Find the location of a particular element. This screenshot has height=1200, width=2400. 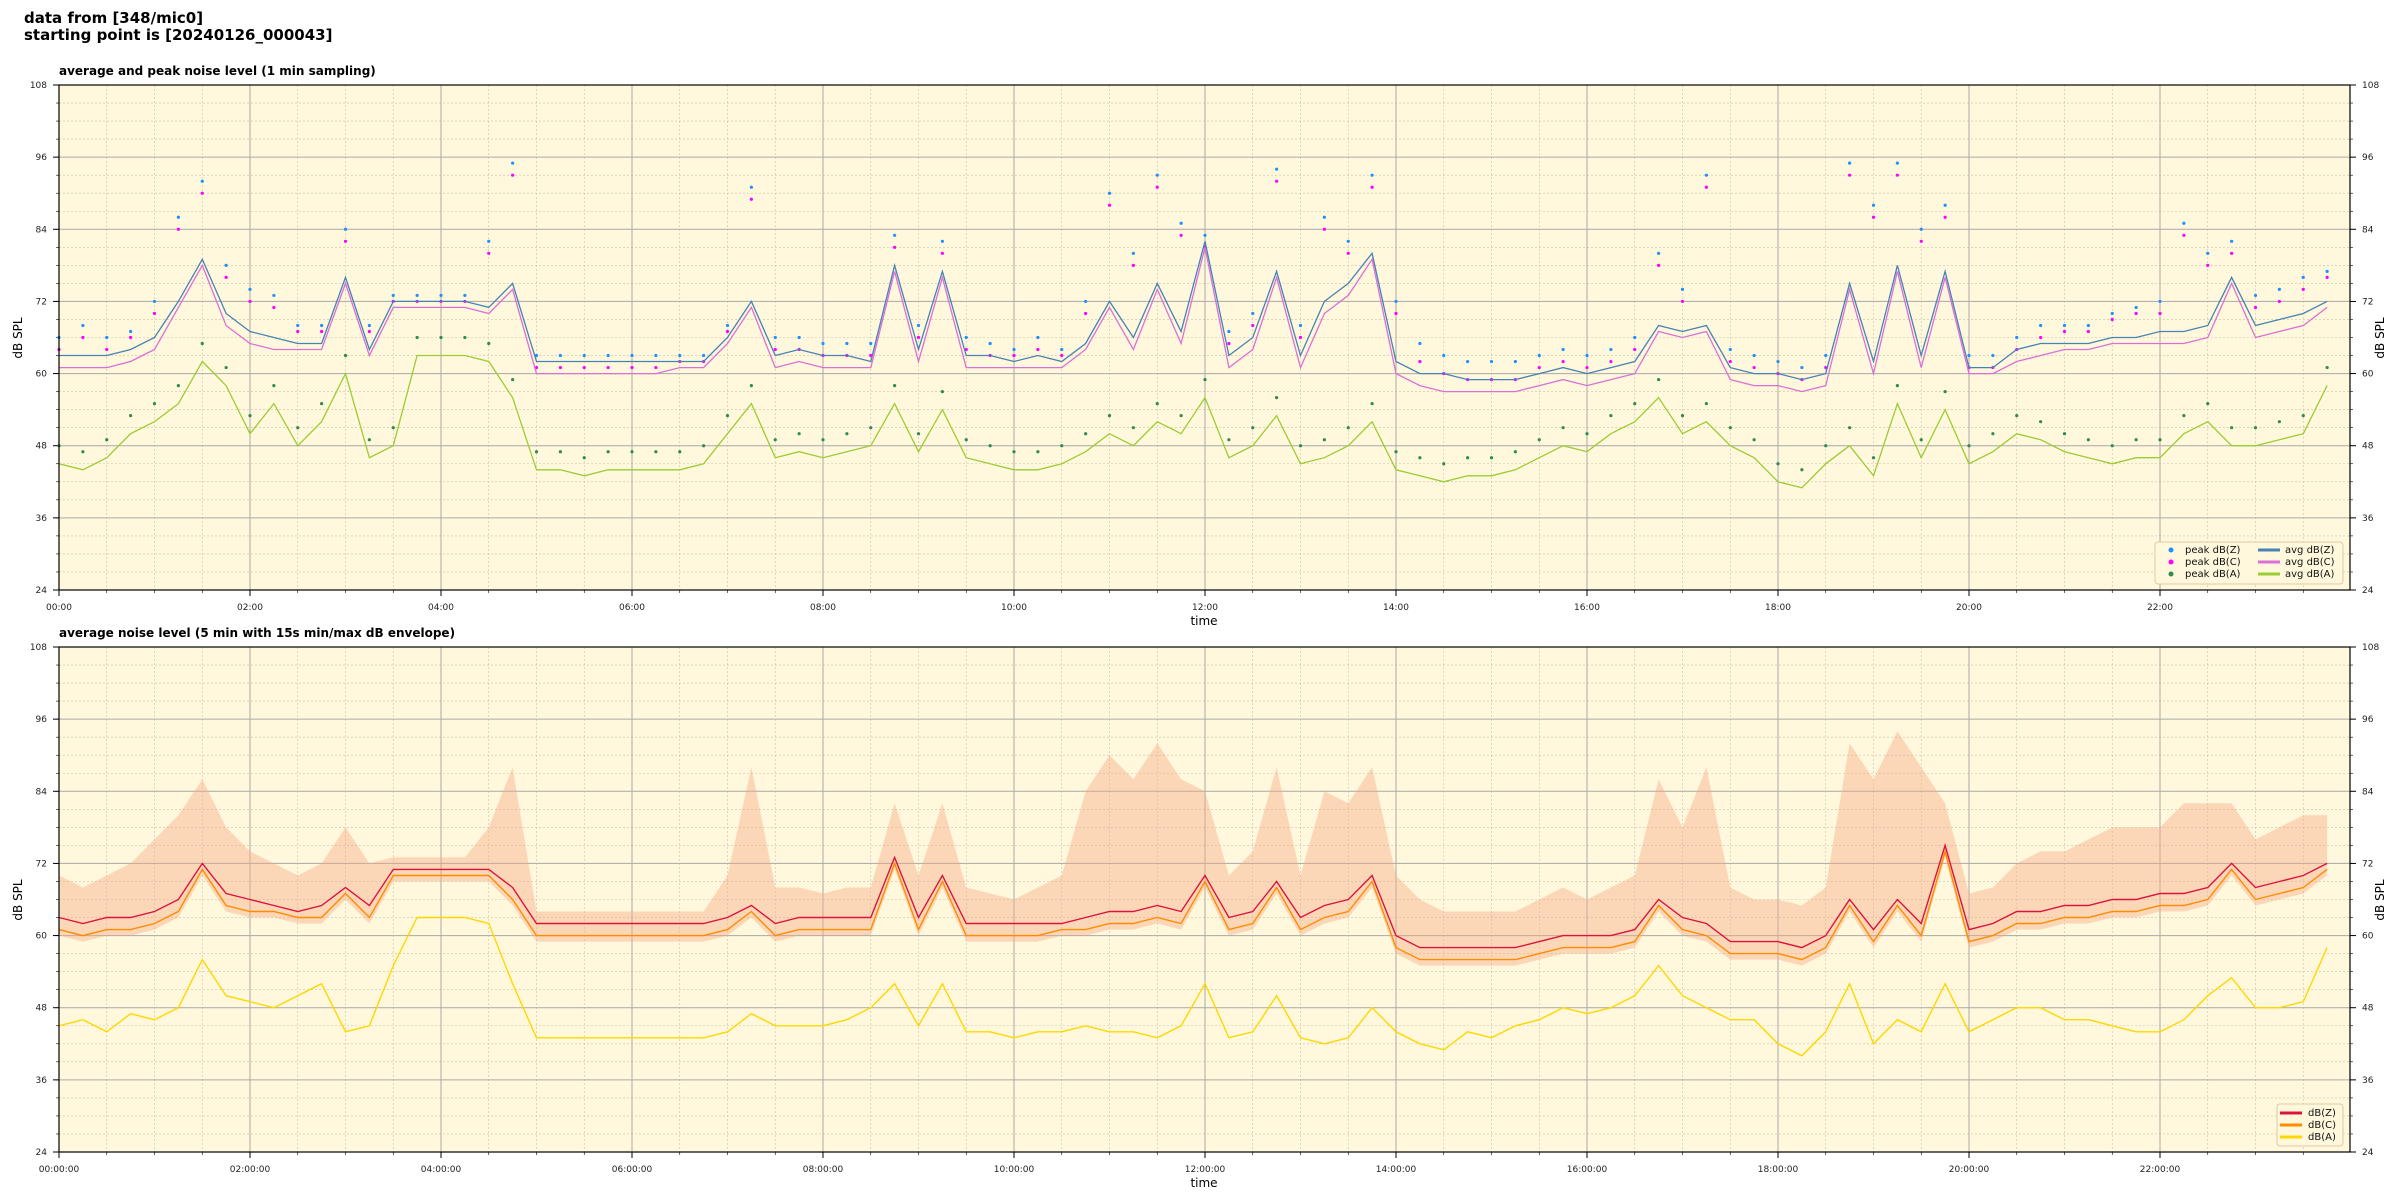

chart-2-ylabel-right: dB SPL is located at coordinates (2380, 900).